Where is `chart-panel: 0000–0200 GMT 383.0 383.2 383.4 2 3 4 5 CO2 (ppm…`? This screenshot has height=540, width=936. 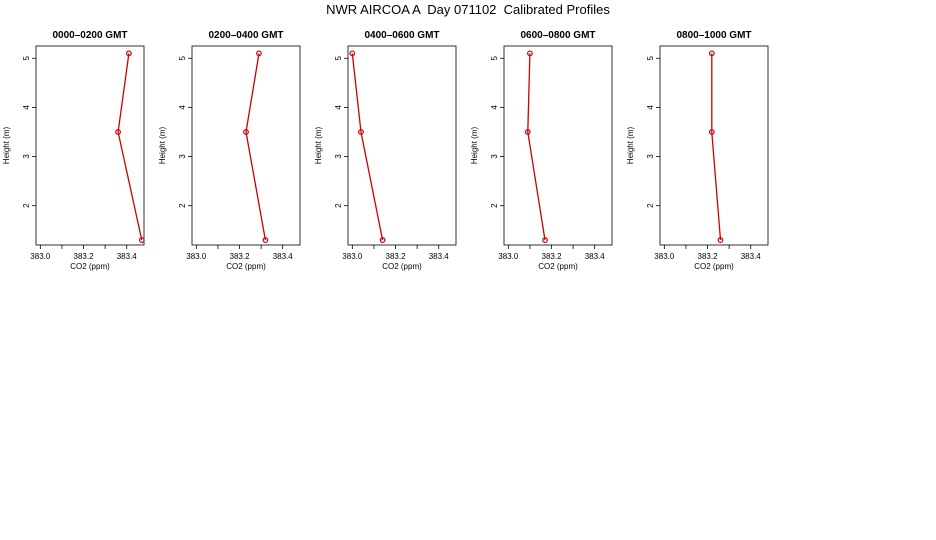 chart-panel: 0000–0200 GMT 383.0 383.2 383.4 2 3 4 5 CO2 (ppm… is located at coordinates (73, 150).